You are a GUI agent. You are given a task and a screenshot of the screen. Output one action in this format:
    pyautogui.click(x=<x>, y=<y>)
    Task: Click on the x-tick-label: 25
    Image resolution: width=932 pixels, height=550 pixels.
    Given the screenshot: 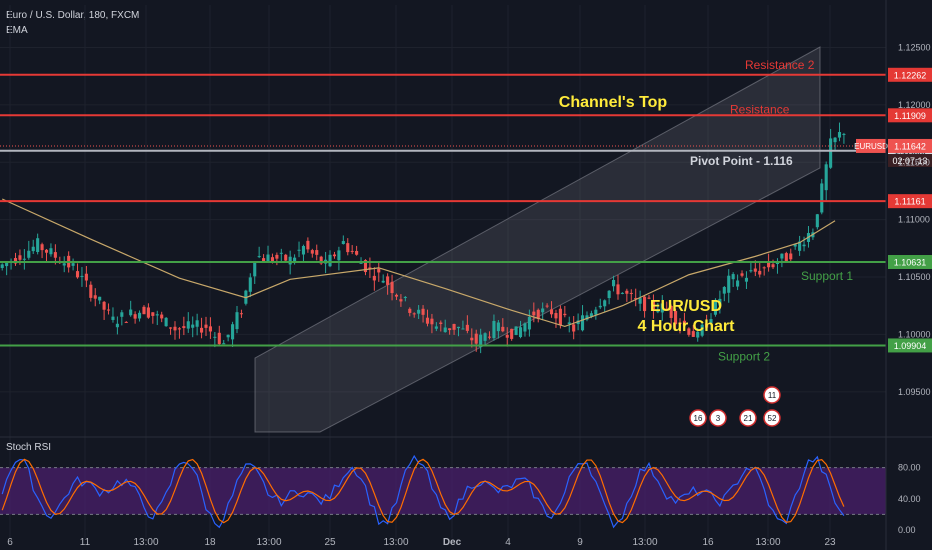 What is the action you would take?
    pyautogui.click(x=330, y=542)
    